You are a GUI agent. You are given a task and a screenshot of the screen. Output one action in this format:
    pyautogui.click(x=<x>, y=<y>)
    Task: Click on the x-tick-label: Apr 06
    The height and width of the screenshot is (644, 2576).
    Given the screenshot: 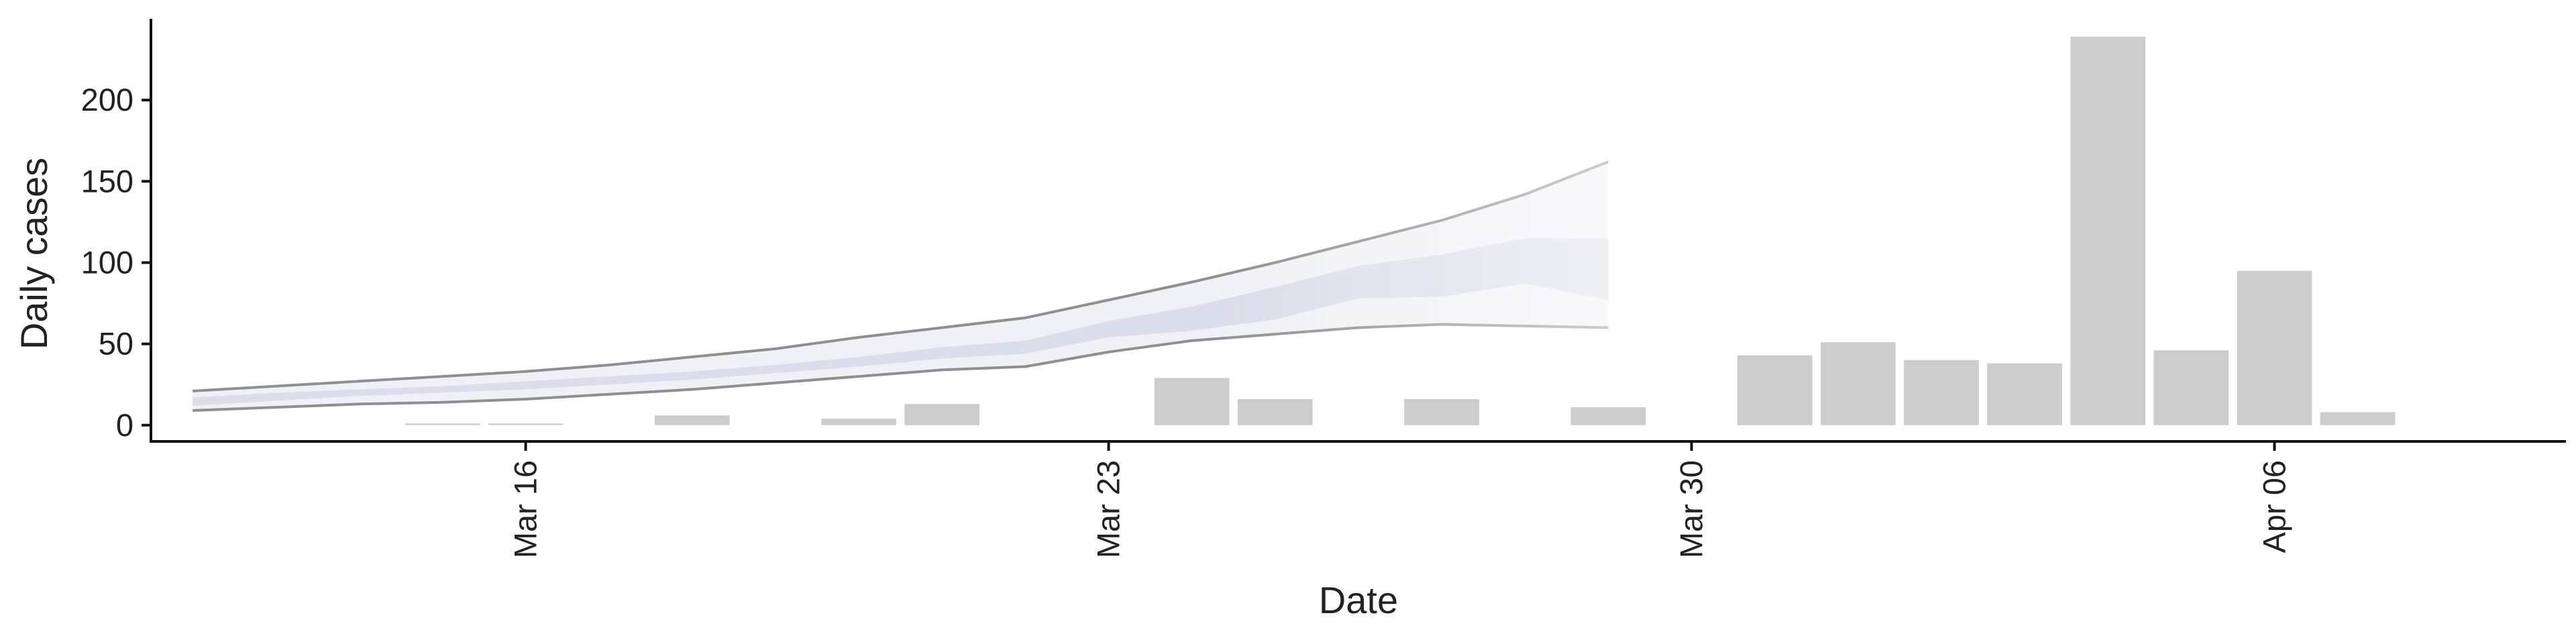 What is the action you would take?
    pyautogui.click(x=2274, y=506)
    